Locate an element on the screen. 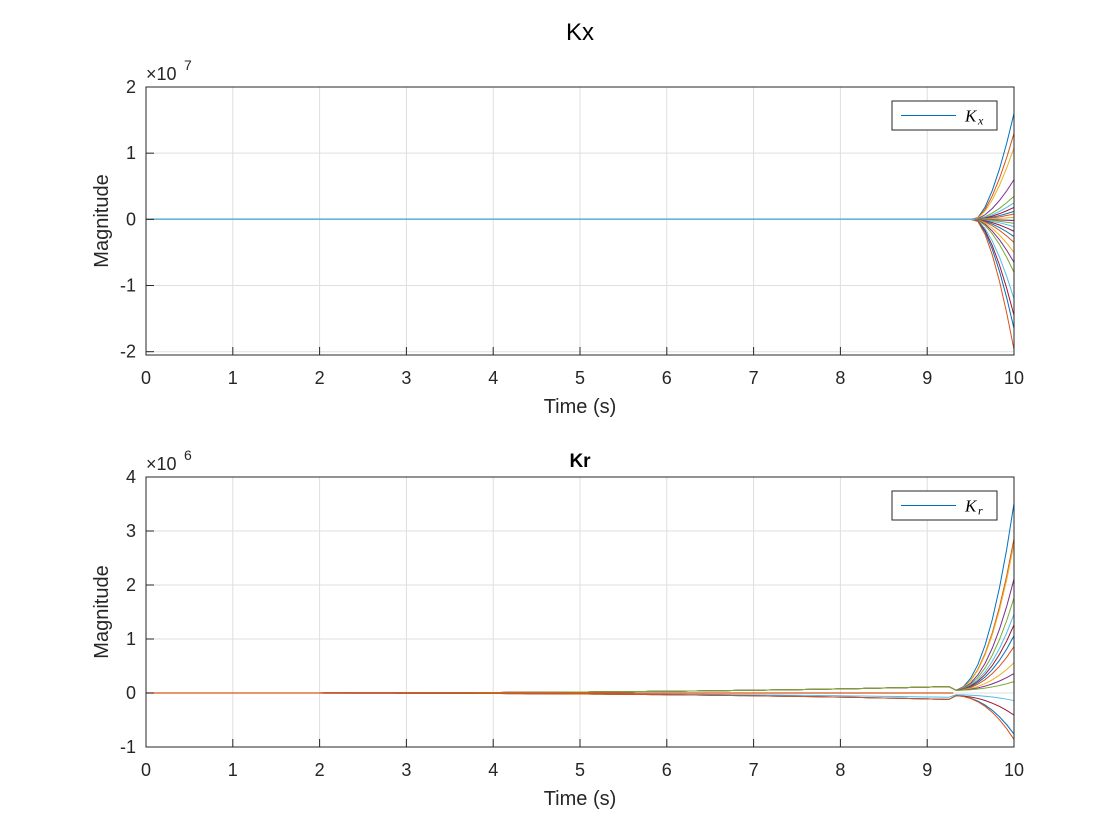 Image resolution: width=1120 pixels, height=840 pixels. kx-x-tick-labels: 0 1 2 3 4 5 6 7 8 9 10 is located at coordinates (582, 378).